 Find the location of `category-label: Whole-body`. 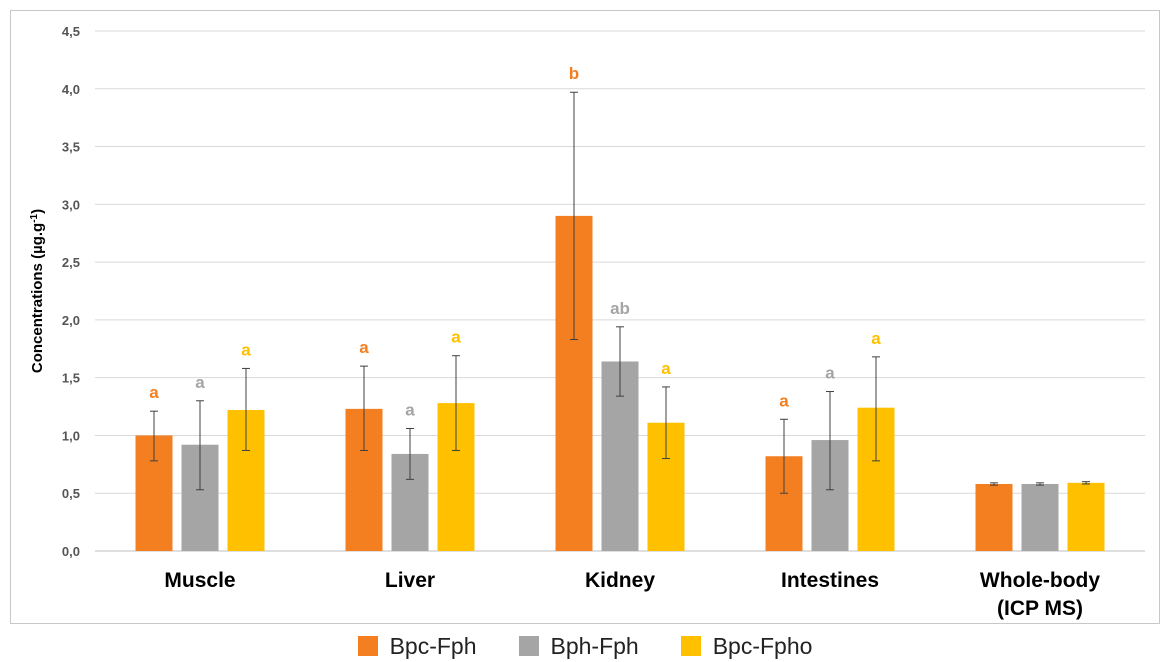

category-label: Whole-body is located at coordinates (1040, 580).